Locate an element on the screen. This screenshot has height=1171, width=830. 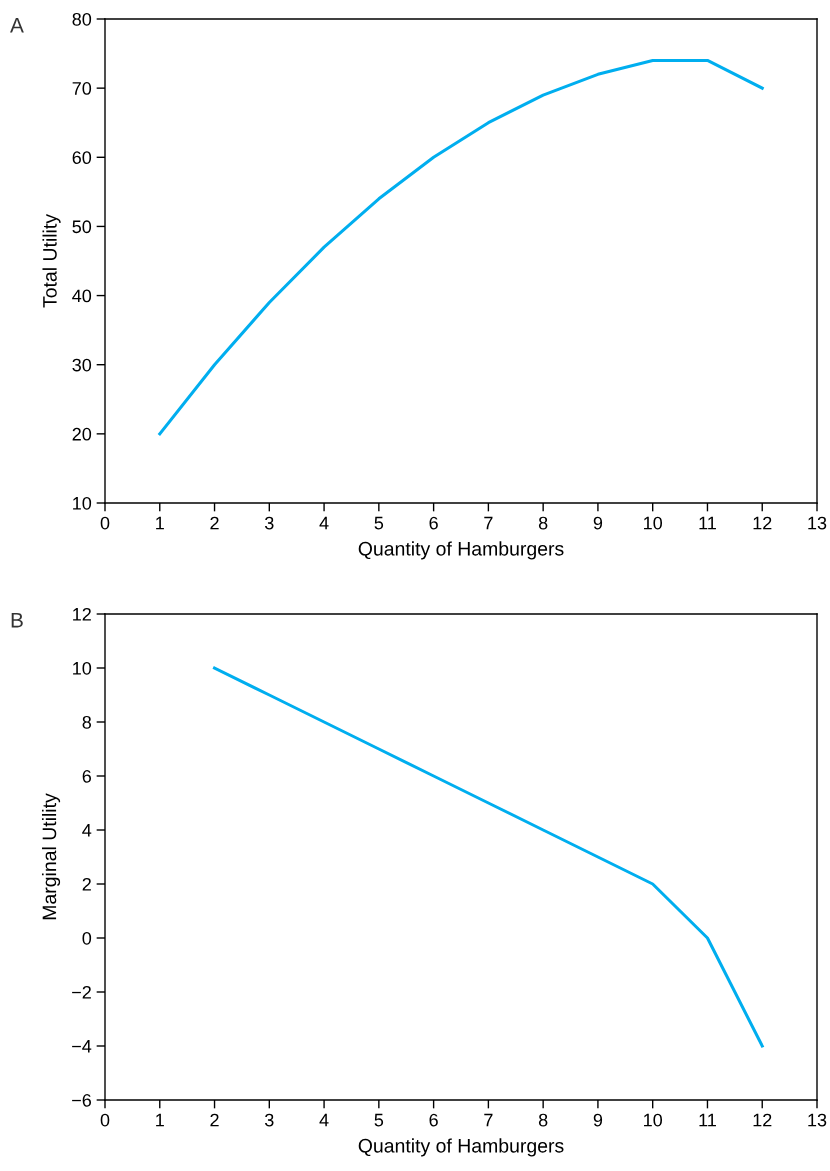
y-tick-label: −4 is located at coordinates (82, 1046).